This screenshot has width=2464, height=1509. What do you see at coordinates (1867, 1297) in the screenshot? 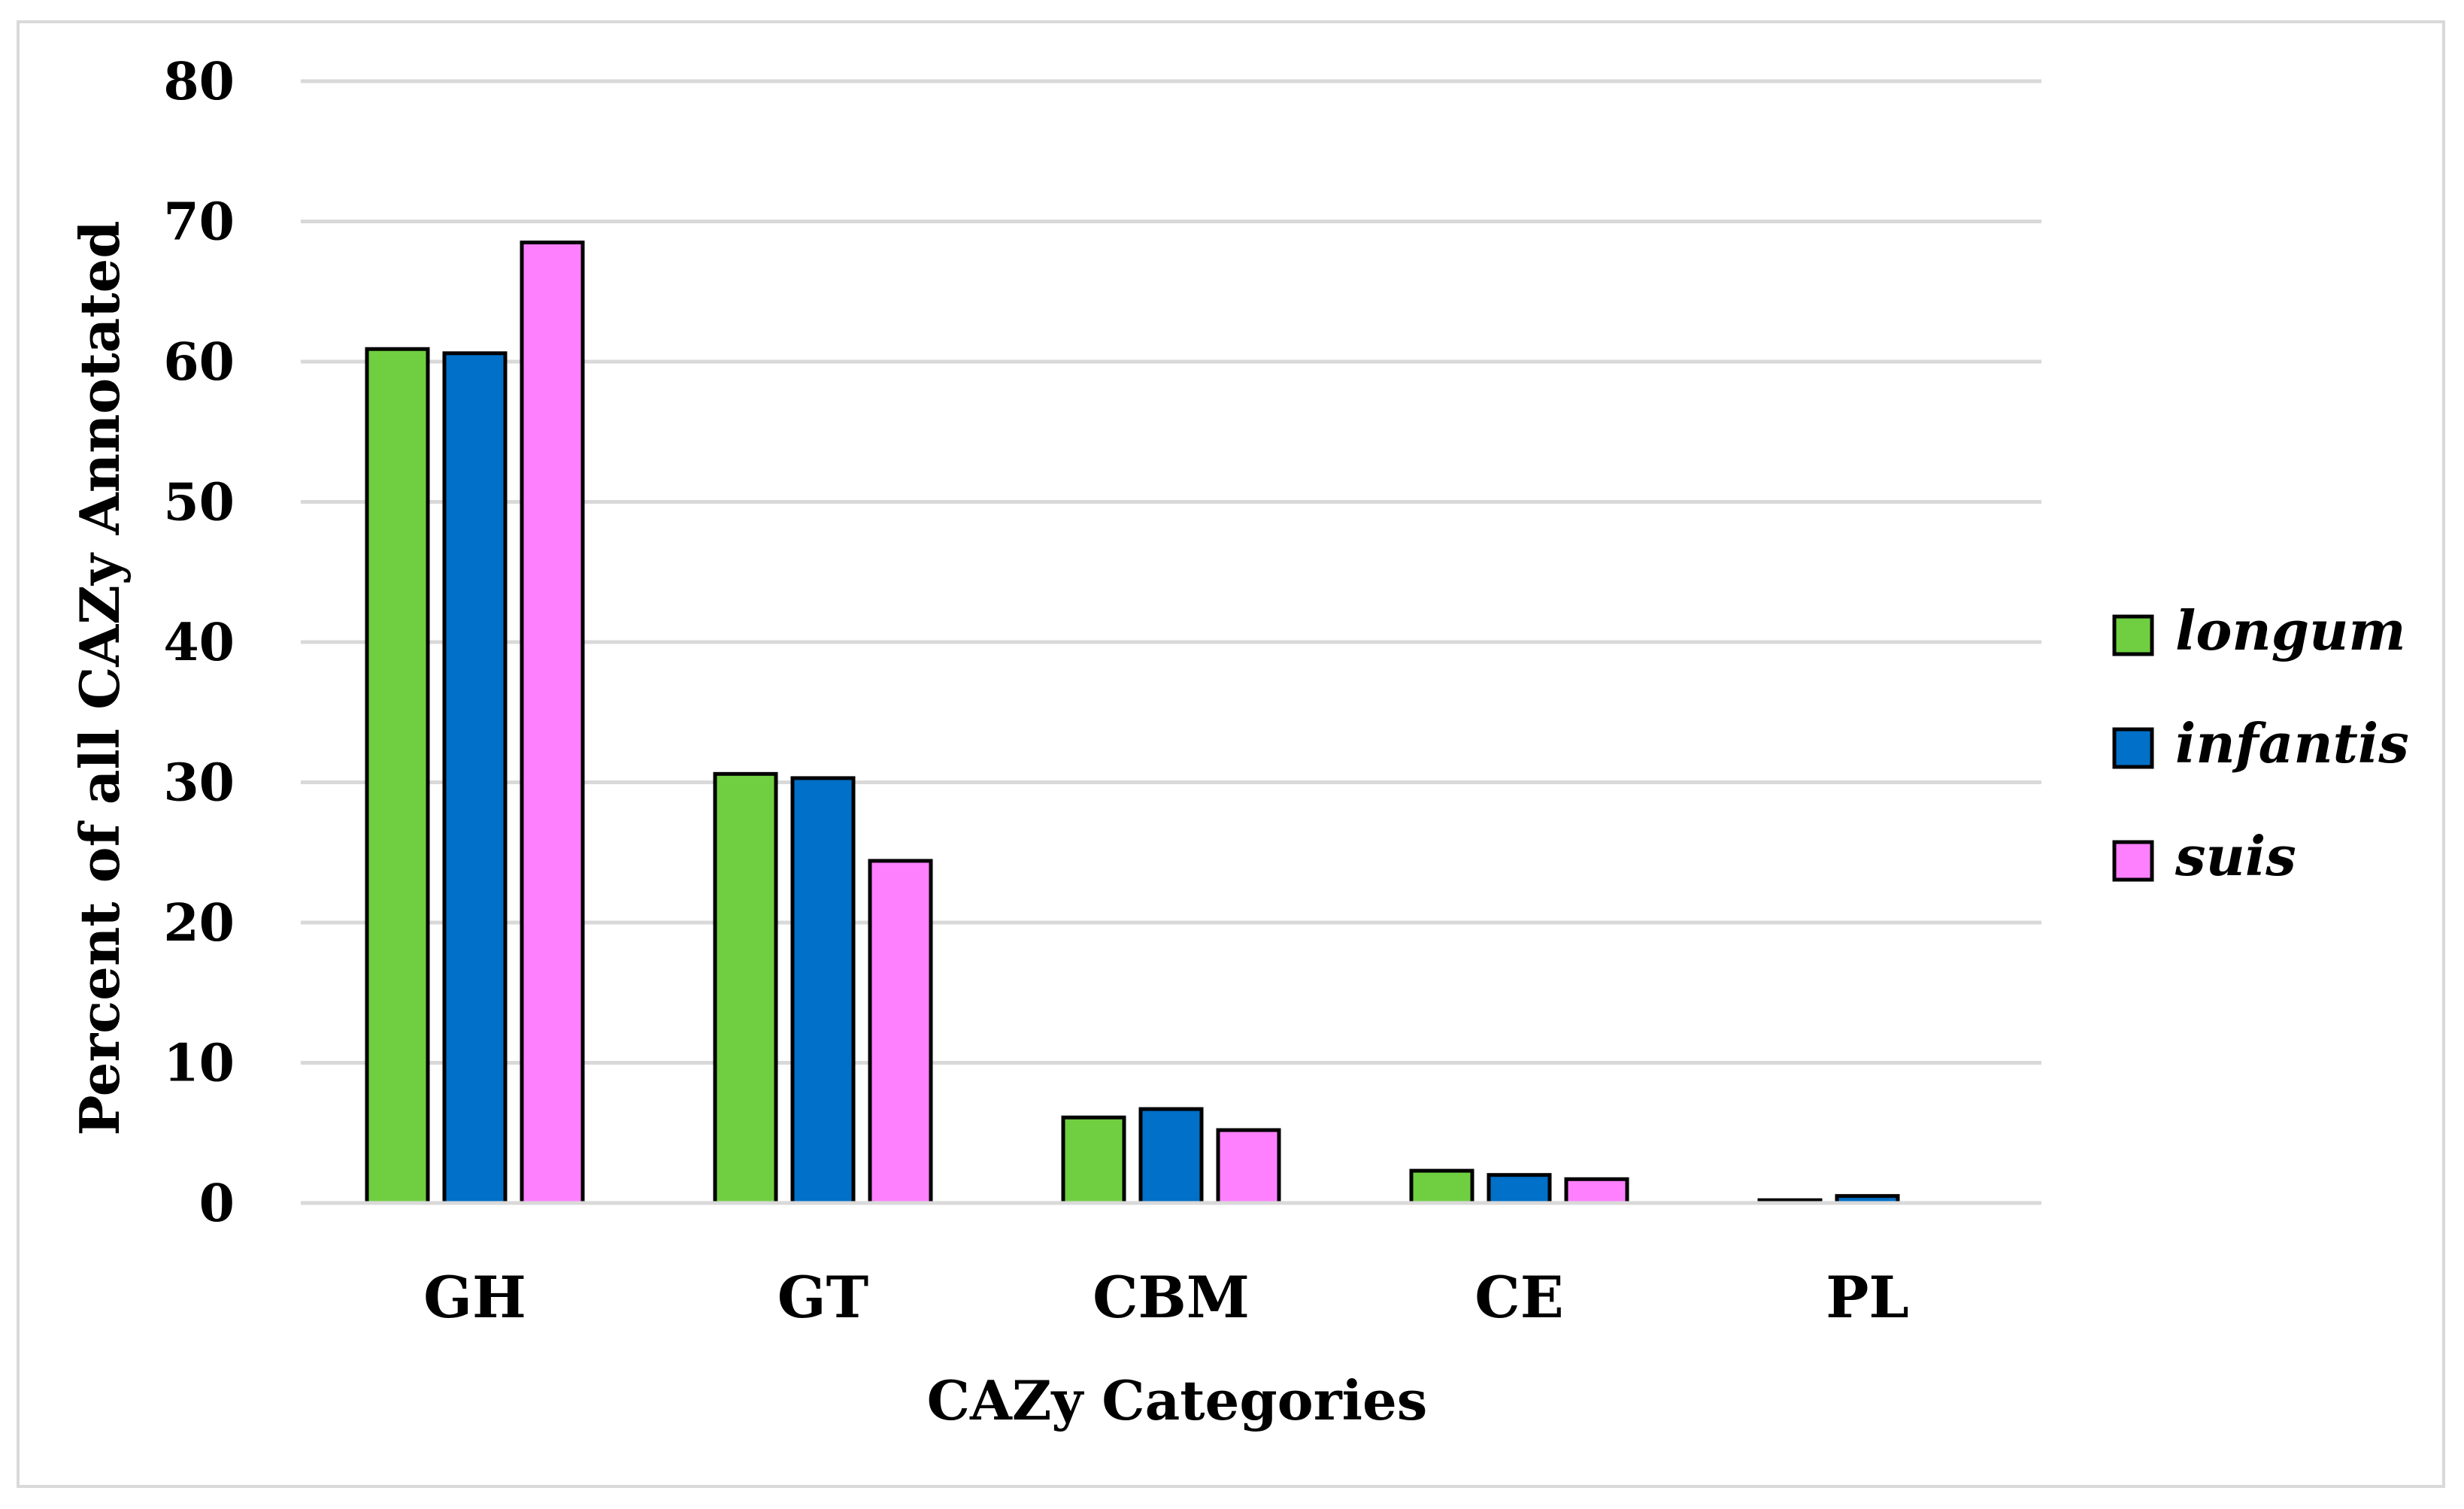
I see `x-tick-label: PL` at bounding box center [1867, 1297].